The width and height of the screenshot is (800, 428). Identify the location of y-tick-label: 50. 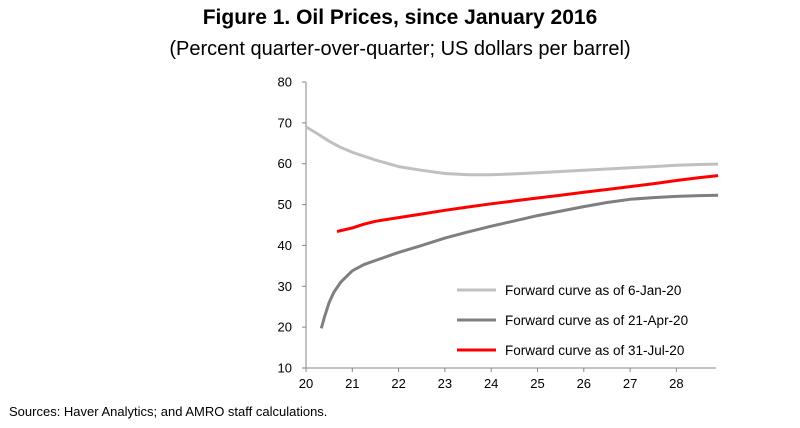
(285, 204).